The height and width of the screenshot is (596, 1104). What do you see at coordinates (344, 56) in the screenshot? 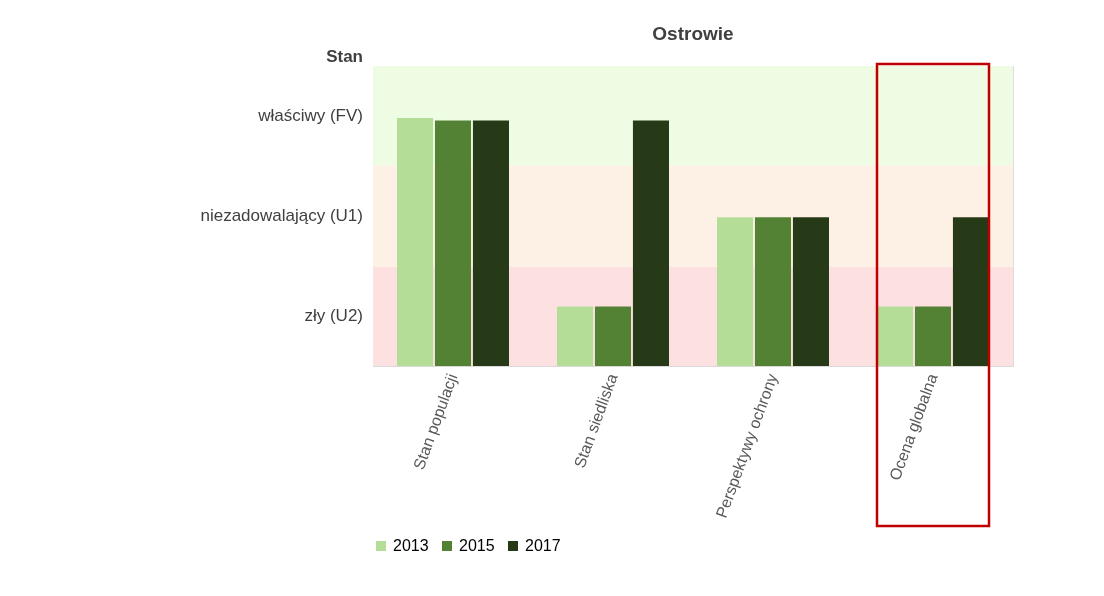
I see `y-axis-title: Stan` at bounding box center [344, 56].